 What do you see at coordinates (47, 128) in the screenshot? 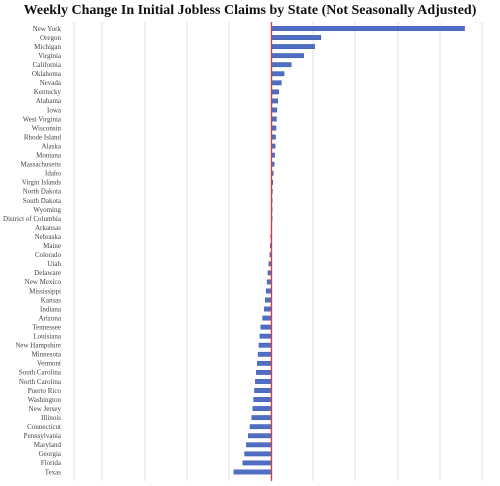
I see `category-label: Wisconsin` at bounding box center [47, 128].